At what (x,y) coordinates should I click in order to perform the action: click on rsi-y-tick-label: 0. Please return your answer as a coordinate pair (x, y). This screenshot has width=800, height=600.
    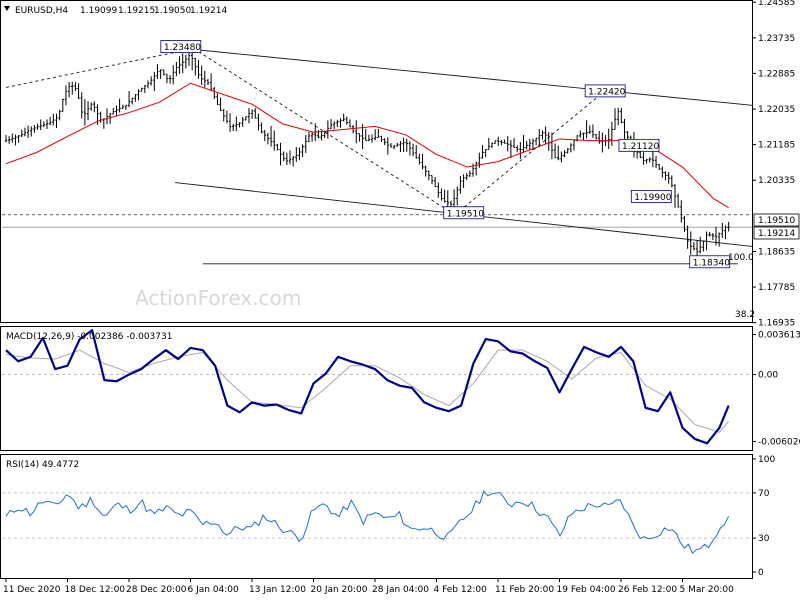
    Looking at the image, I should click on (761, 573).